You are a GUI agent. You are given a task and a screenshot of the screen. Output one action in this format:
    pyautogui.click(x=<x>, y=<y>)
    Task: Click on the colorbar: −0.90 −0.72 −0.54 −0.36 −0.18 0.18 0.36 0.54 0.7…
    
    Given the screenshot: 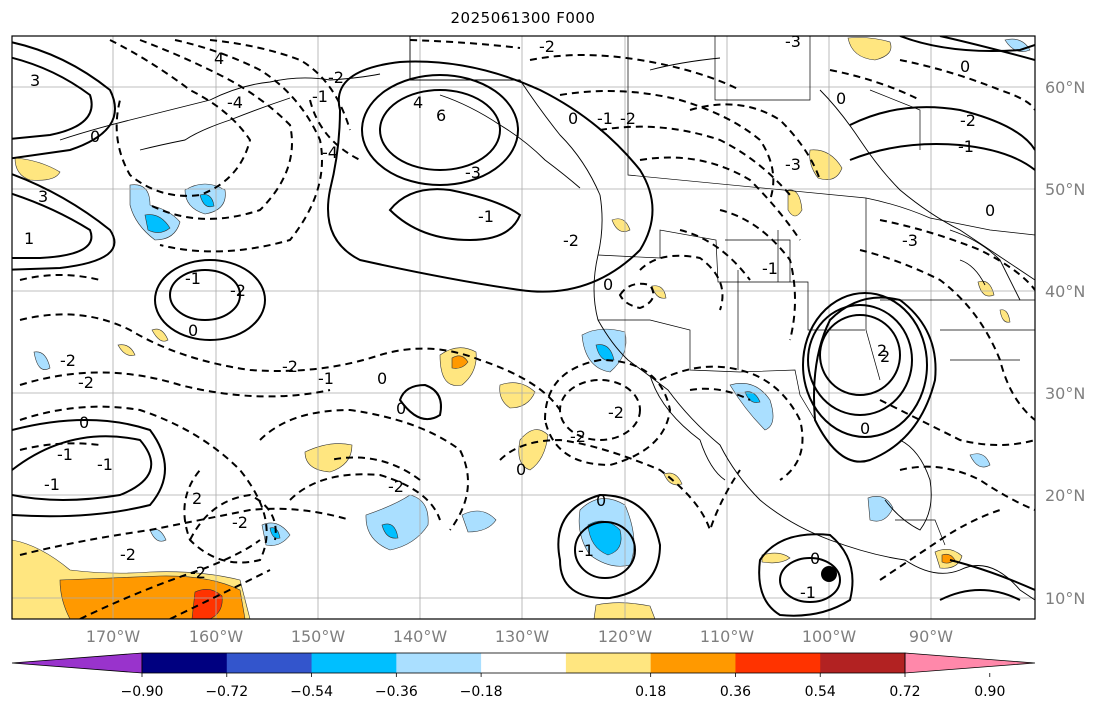 What is the action you would take?
    pyautogui.click(x=523, y=676)
    